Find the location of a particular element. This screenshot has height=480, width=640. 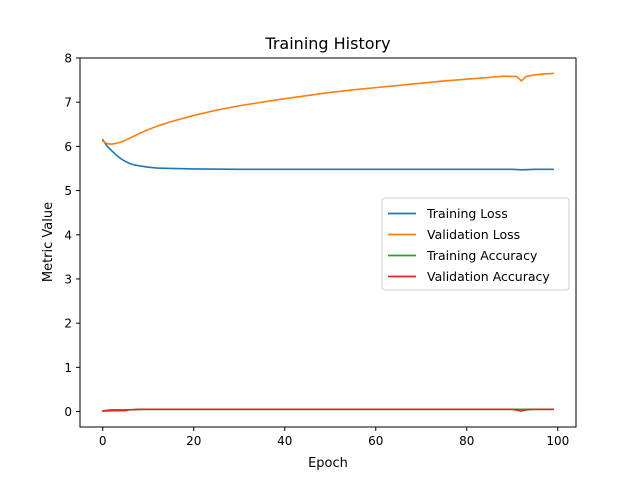

x-axis-label: Epoch is located at coordinates (328, 463).